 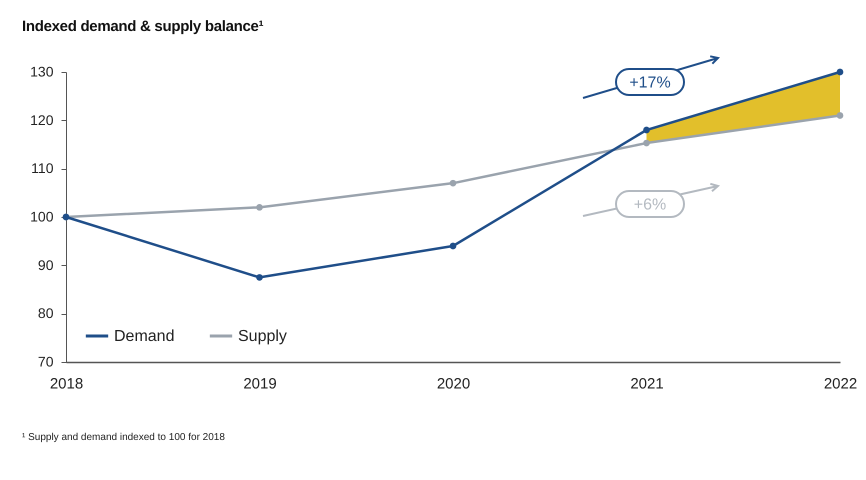 What do you see at coordinates (42, 168) in the screenshot?
I see `y-tick-label: 110` at bounding box center [42, 168].